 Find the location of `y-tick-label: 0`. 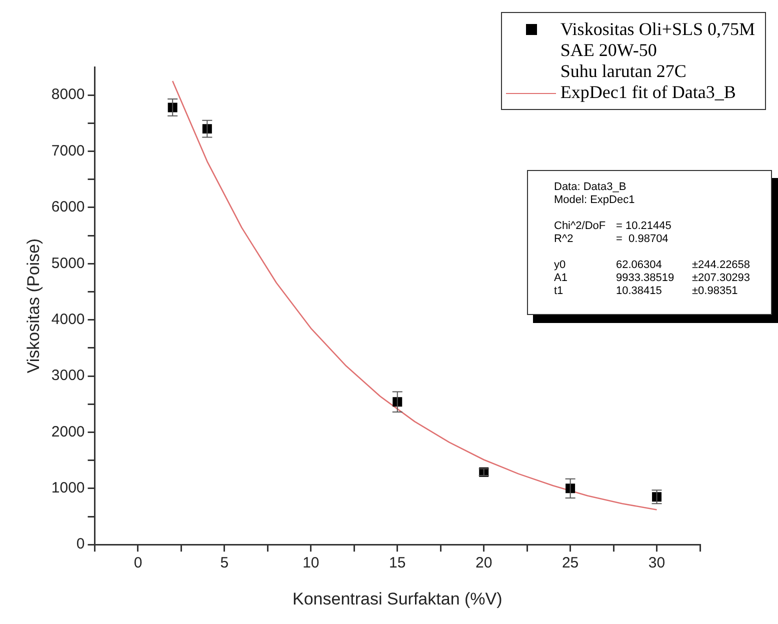

y-tick-label: 0 is located at coordinates (80, 544).